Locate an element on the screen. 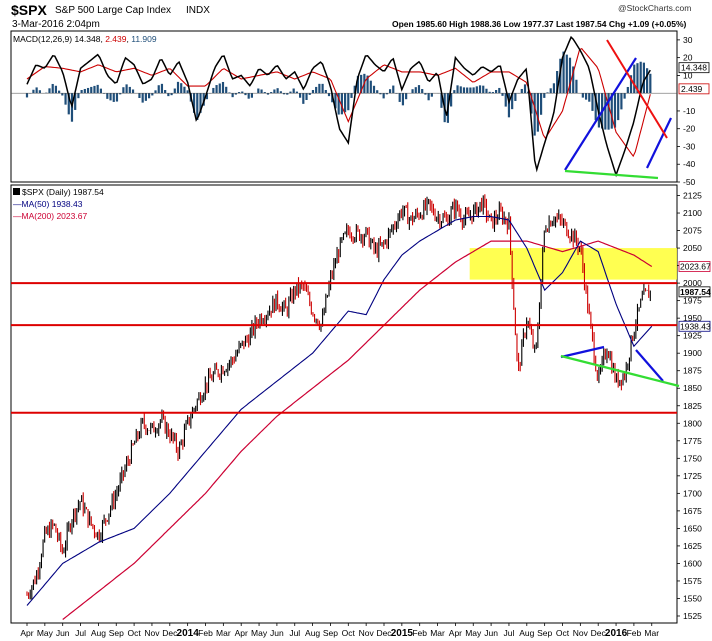 This screenshot has width=712, height=641. macd-histogram is located at coordinates (338, 93).